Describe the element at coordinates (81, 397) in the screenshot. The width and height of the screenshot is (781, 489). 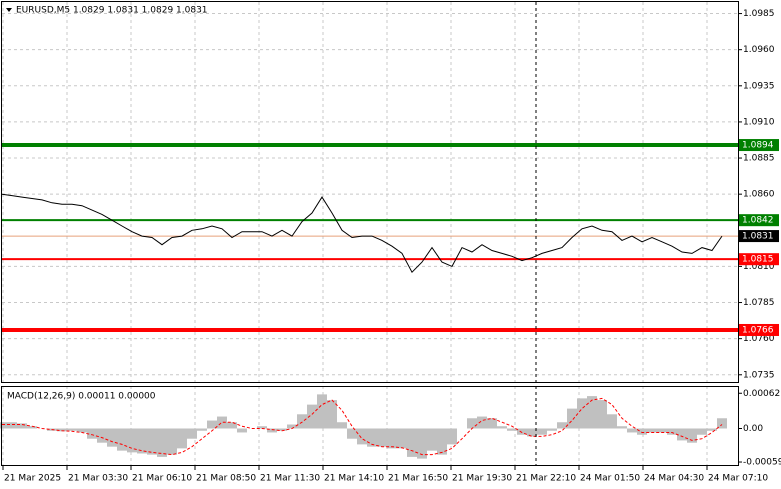
I see `indicator-title: MACD(12,26,9) 0.00011 0.00000` at that location.